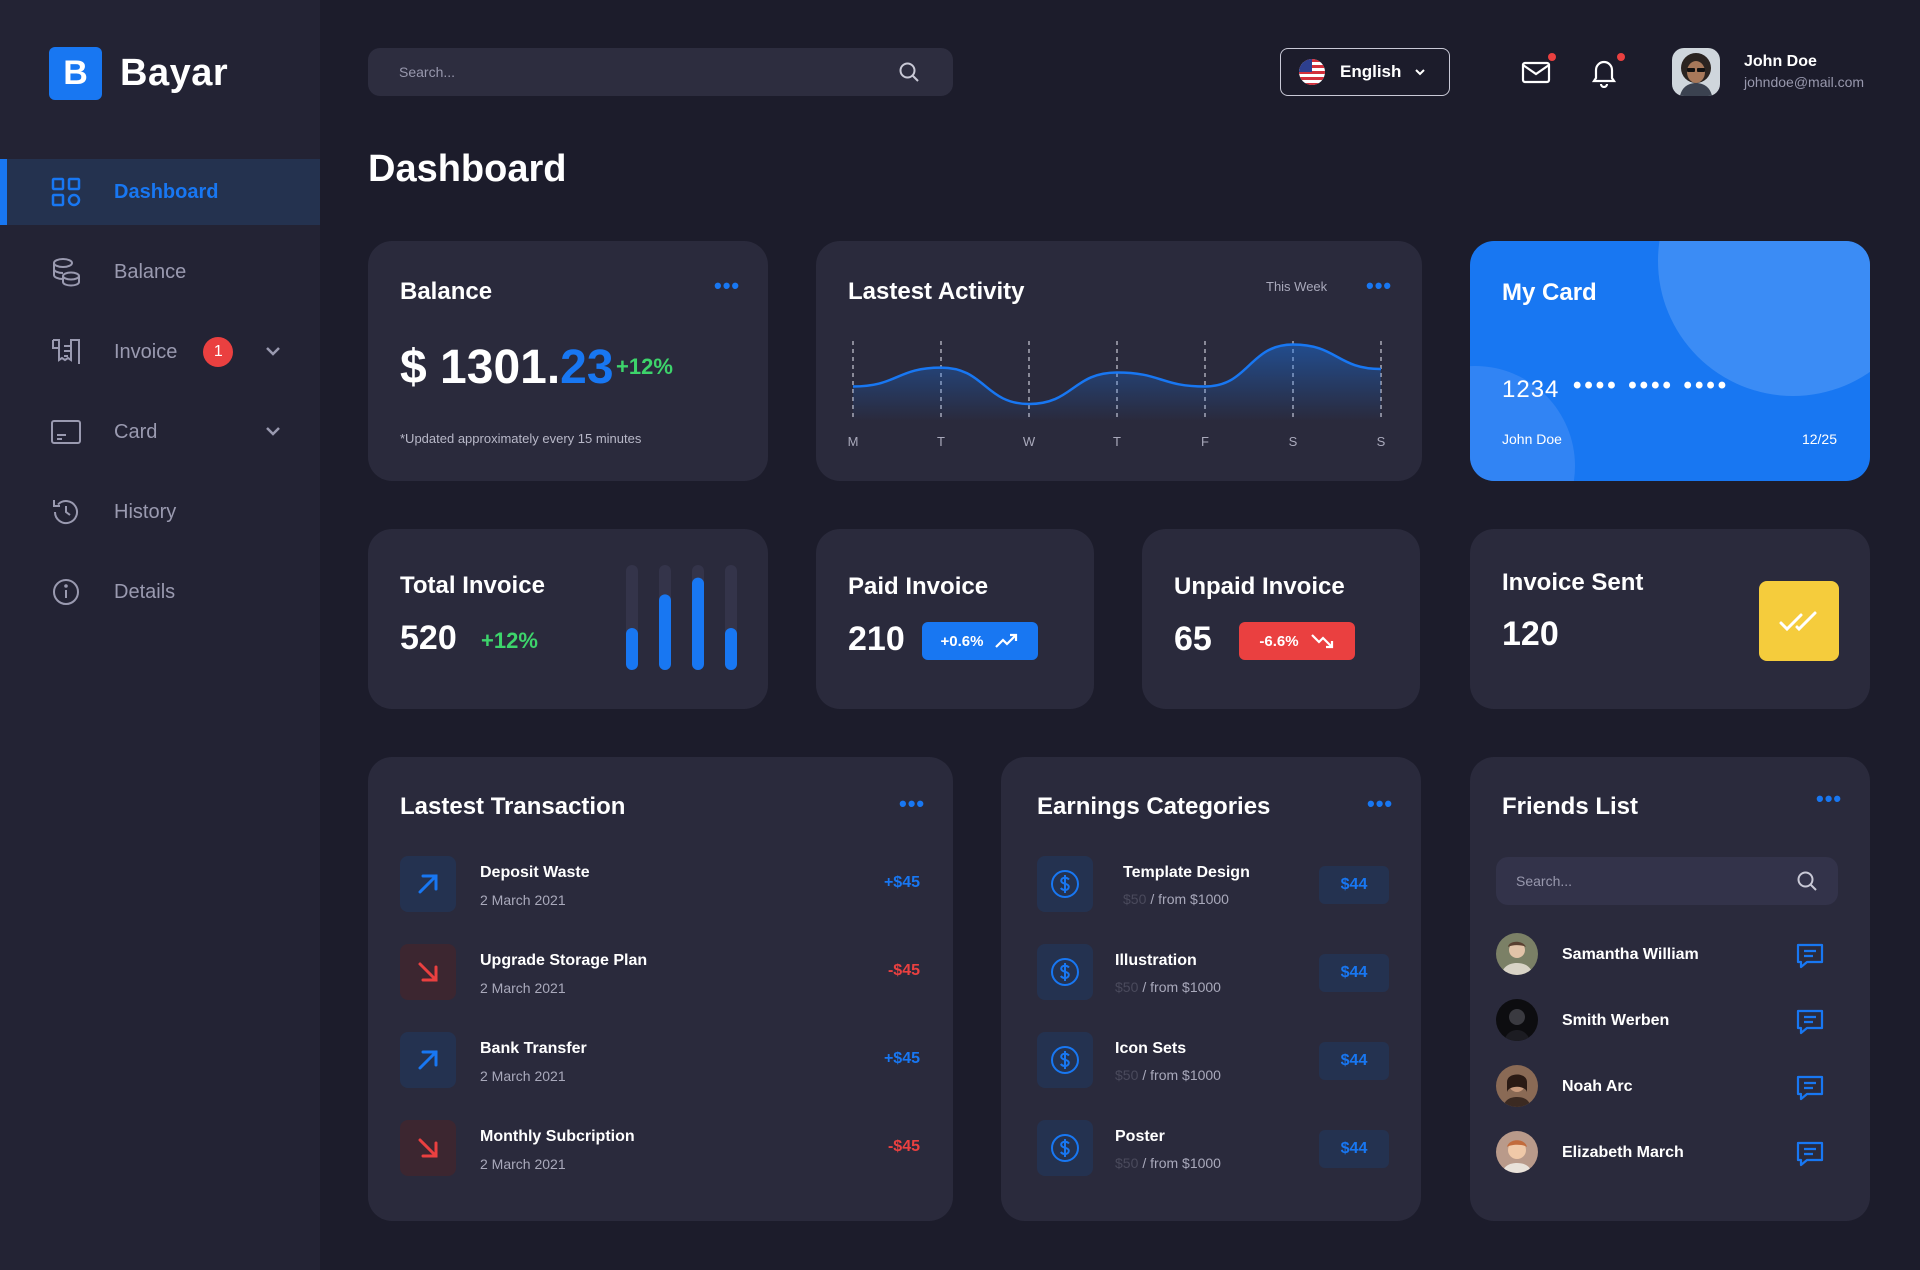 The width and height of the screenshot is (1920, 1270). I want to click on activity-title: Lastest Activity, so click(936, 291).